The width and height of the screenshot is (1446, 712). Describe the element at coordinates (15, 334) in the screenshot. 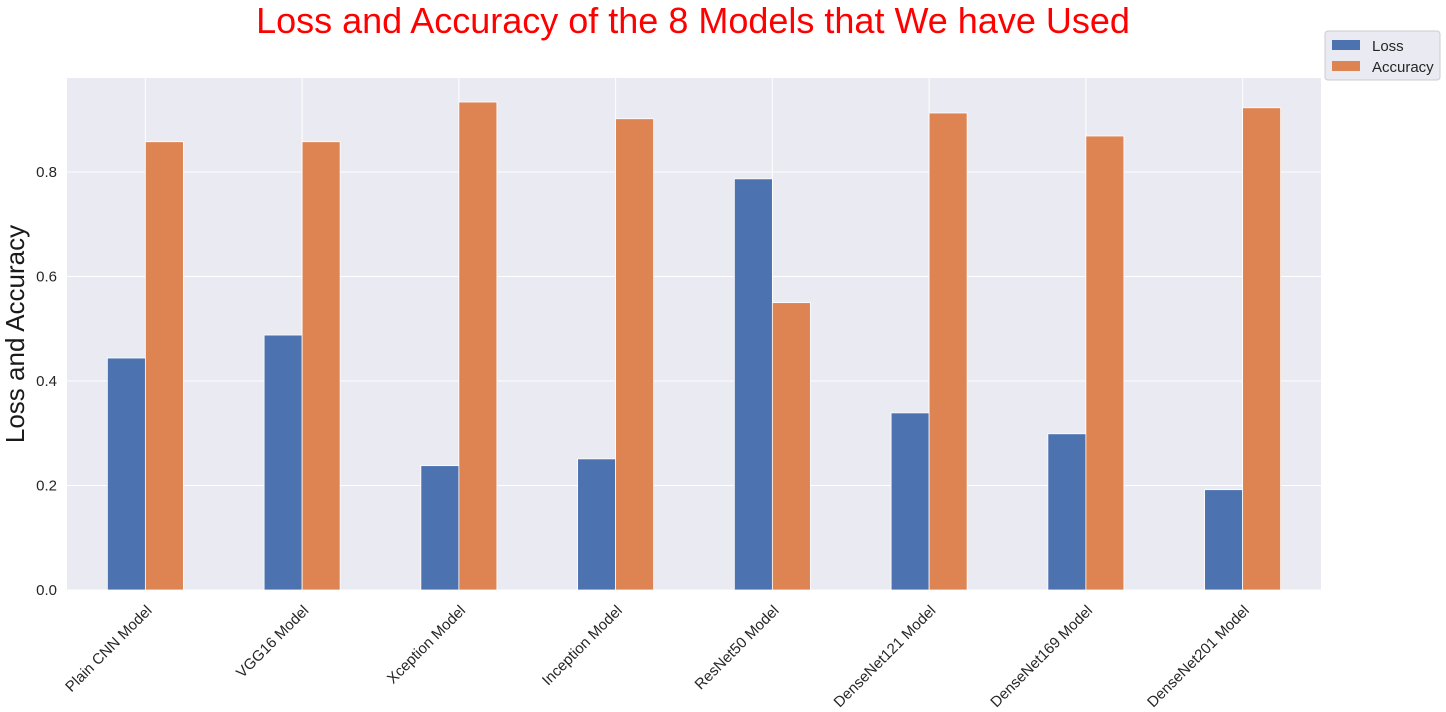

I see `y-axis-label: Loss and Accuracy` at that location.